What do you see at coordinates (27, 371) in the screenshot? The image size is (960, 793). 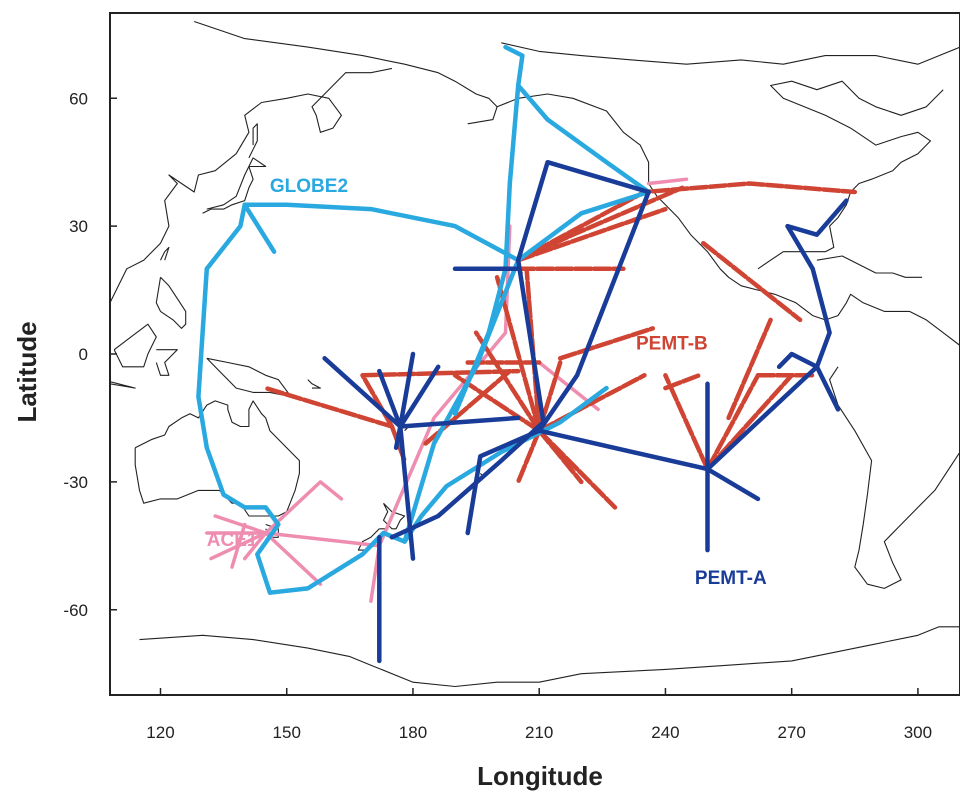 I see `y-axis-title: Latitude` at bounding box center [27, 371].